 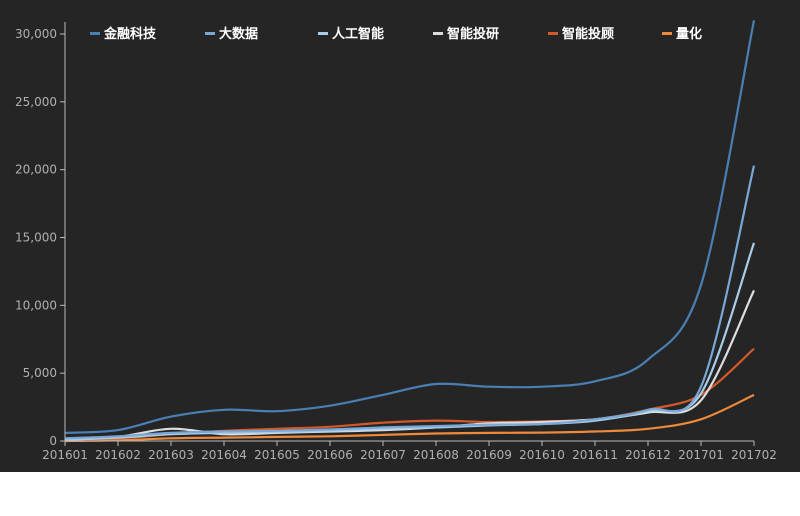 I want to click on y-tick-label: 25,000, so click(x=36, y=102).